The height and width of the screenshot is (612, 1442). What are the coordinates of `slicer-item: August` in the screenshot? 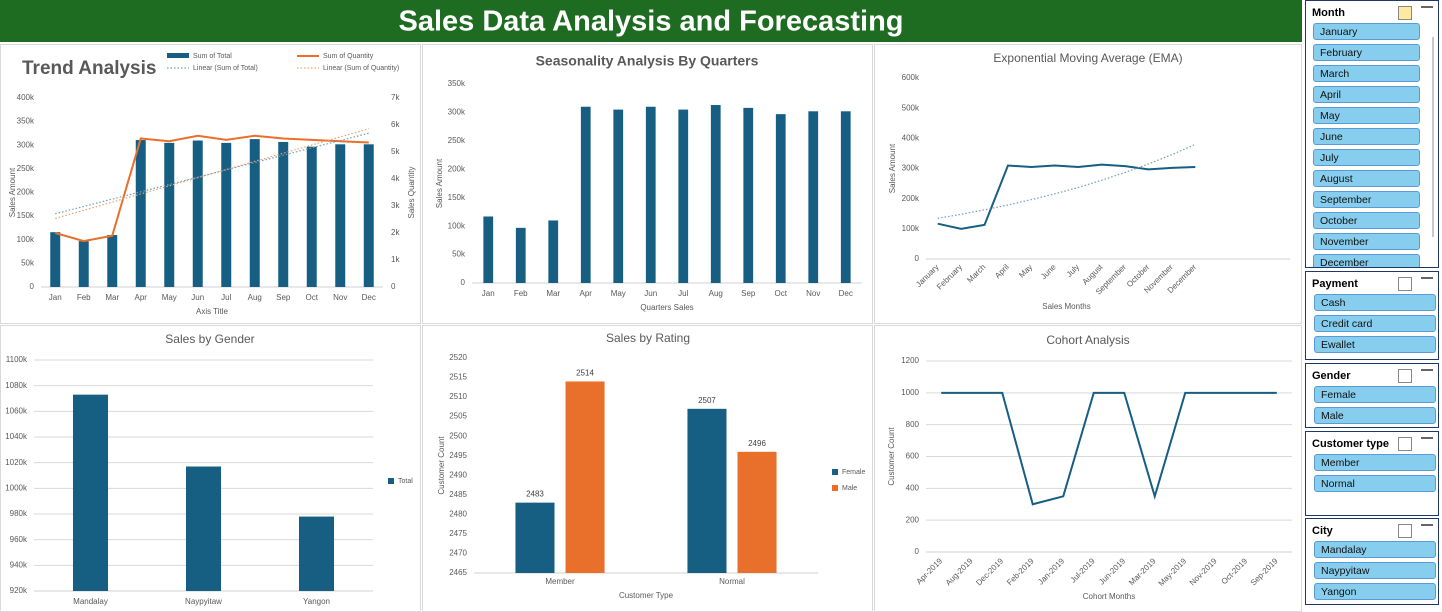 It's located at (1366, 178).